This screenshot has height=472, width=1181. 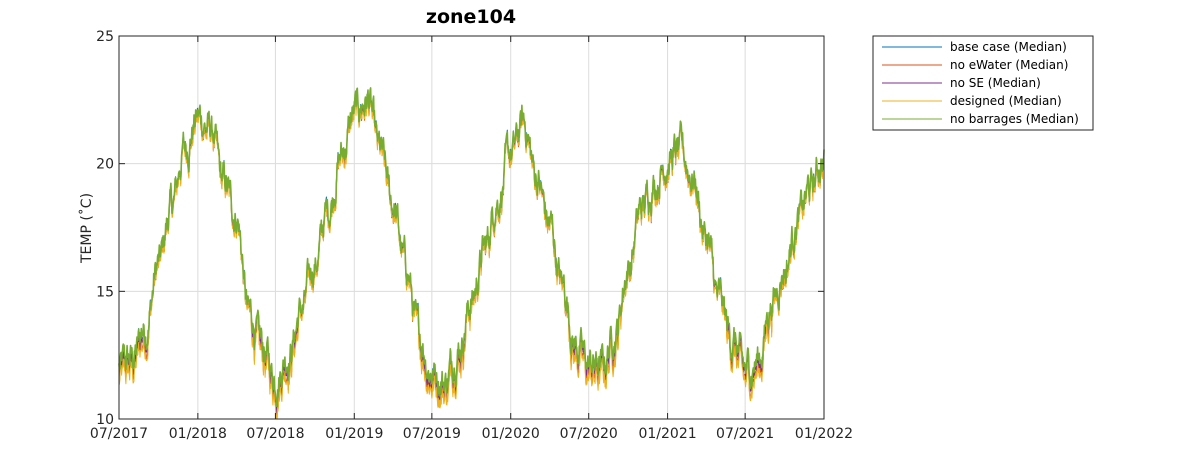 What do you see at coordinates (105, 37) in the screenshot?
I see `y-tick-label: 25` at bounding box center [105, 37].